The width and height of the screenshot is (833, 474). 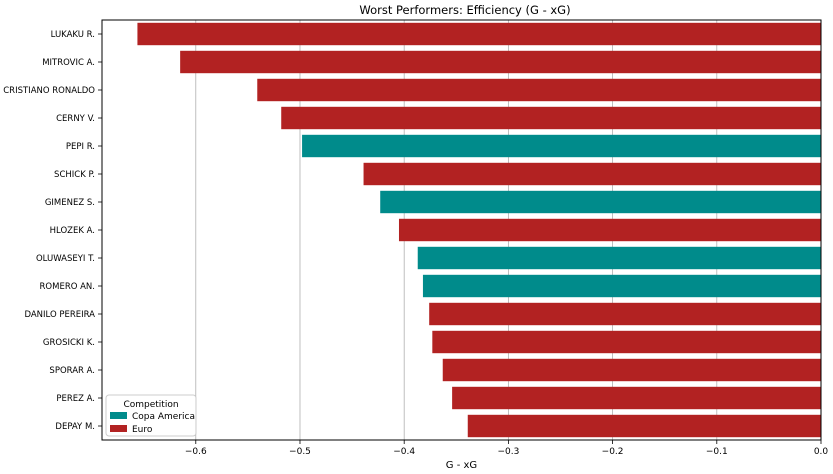 What do you see at coordinates (717, 452) in the screenshot?
I see `x-tick-label: −0.1` at bounding box center [717, 452].